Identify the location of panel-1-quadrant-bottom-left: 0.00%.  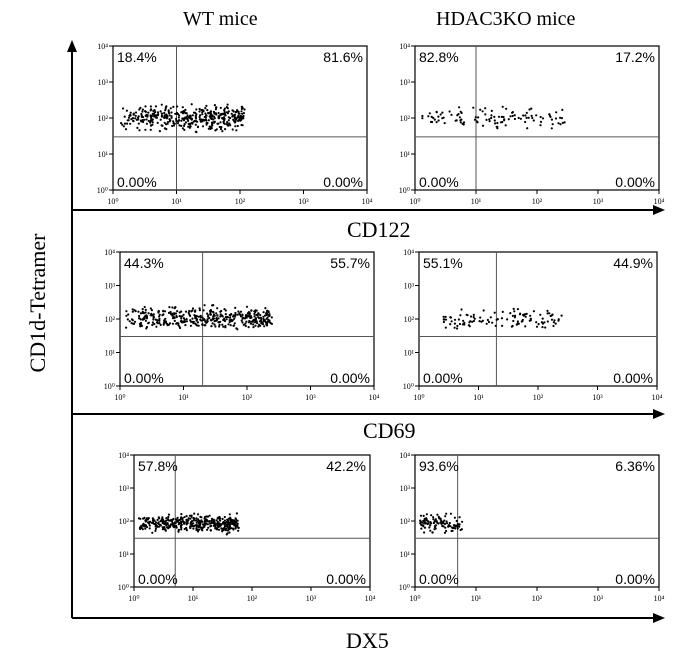
(137, 182).